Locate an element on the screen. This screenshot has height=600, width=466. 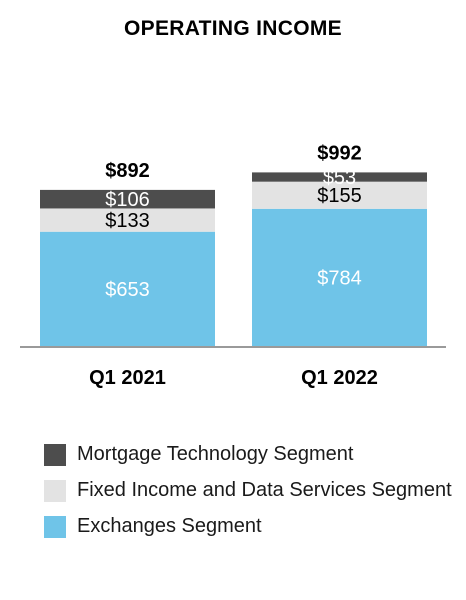
legend-item-0: Exchanges Segment is located at coordinates (249, 526).